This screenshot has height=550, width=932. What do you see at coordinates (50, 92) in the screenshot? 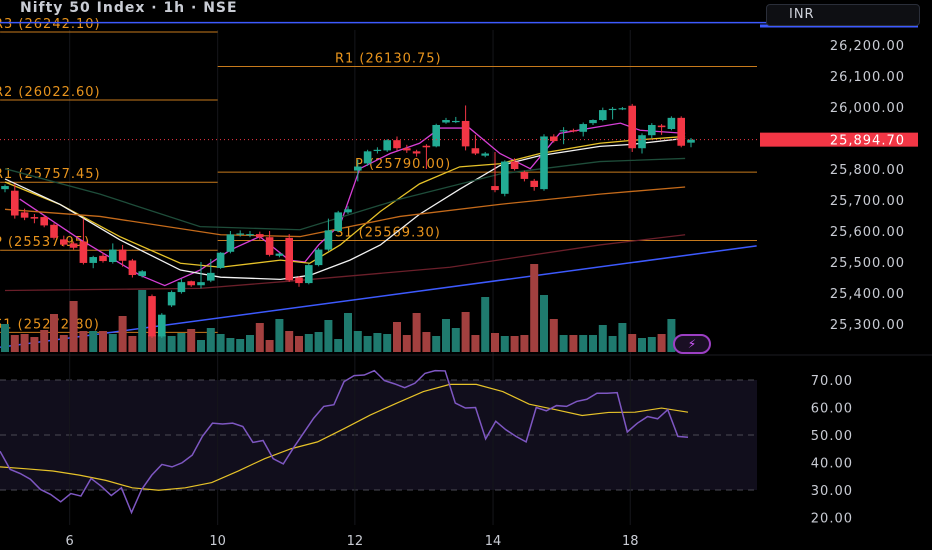
I see `pivot-label: R2 (26022.60)` at bounding box center [50, 92].